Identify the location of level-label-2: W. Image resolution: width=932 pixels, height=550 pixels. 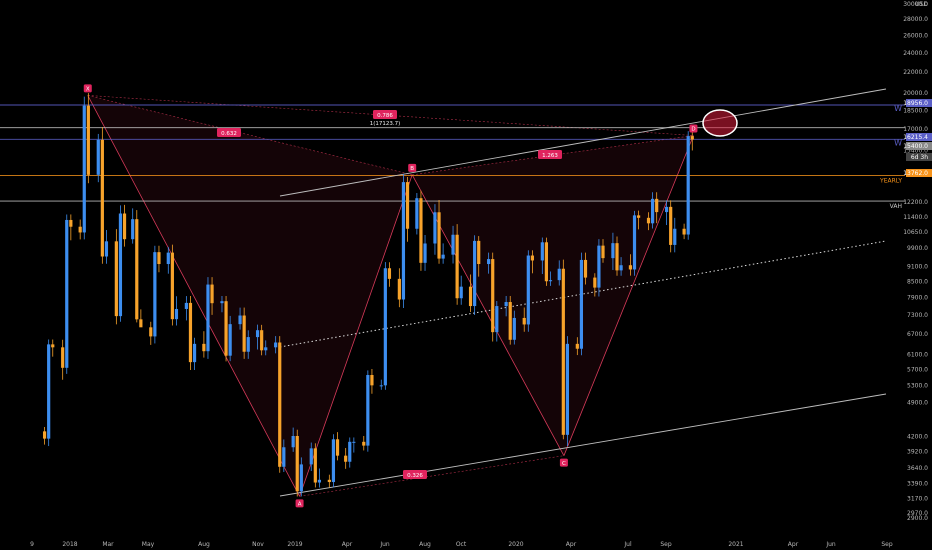
(898, 142).